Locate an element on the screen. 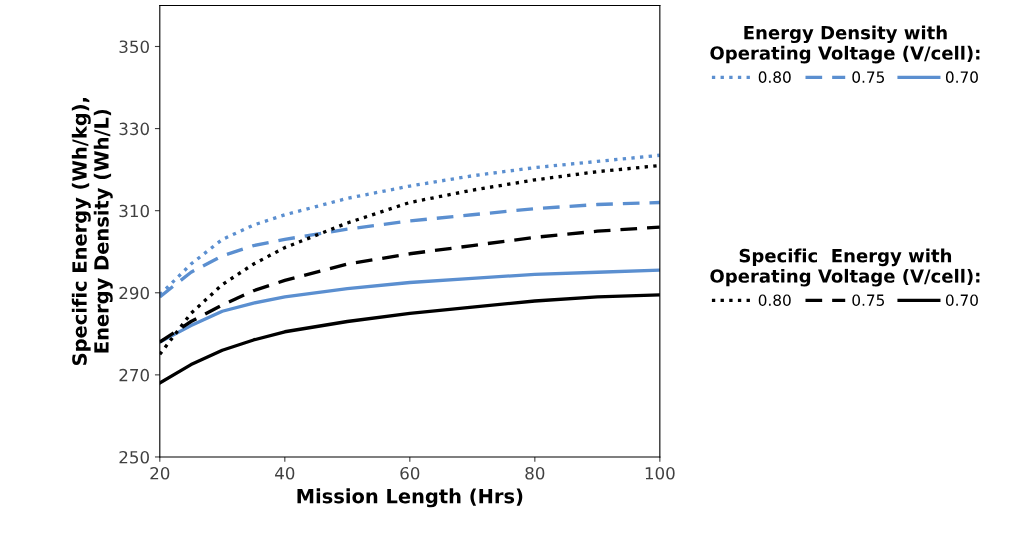 The height and width of the screenshot is (544, 1031). x-tick-label: 60 is located at coordinates (410, 473).